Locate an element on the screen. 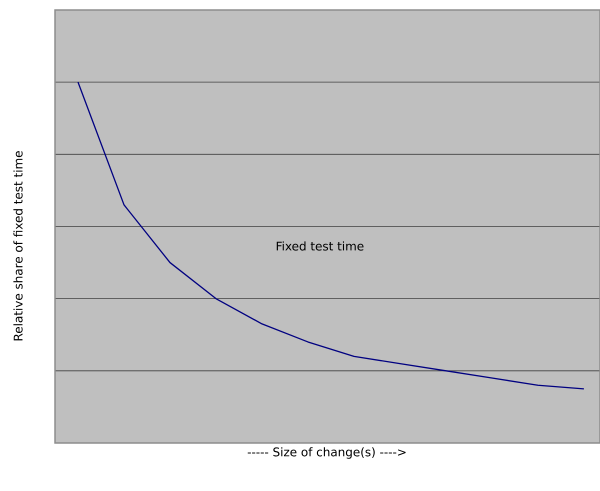  x-axis-title: ----- Size of change(s) ----> is located at coordinates (327, 453).